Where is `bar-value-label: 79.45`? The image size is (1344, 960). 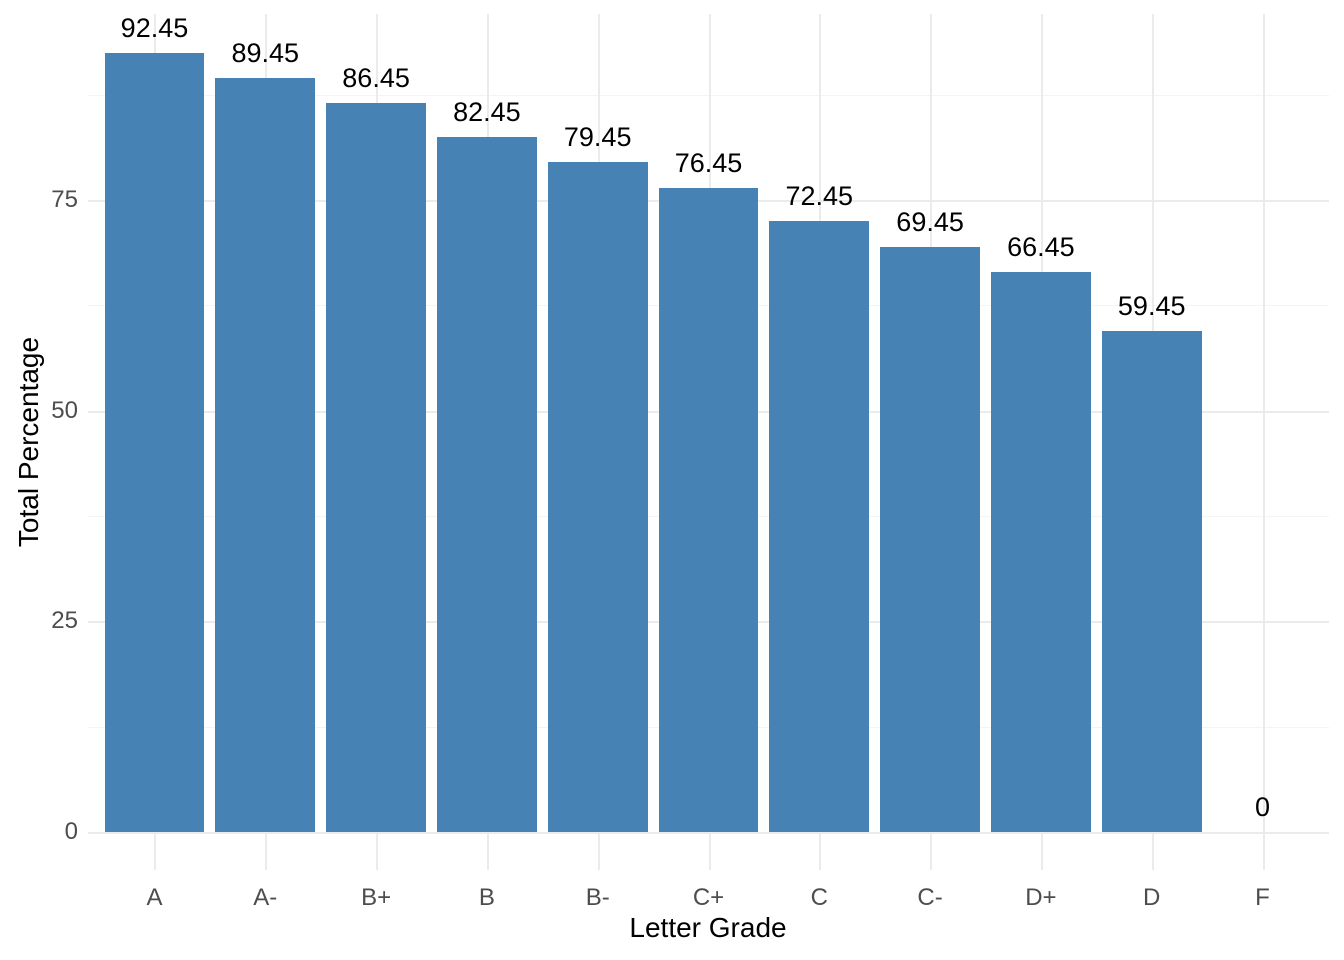 bar-value-label: 79.45 is located at coordinates (597, 137).